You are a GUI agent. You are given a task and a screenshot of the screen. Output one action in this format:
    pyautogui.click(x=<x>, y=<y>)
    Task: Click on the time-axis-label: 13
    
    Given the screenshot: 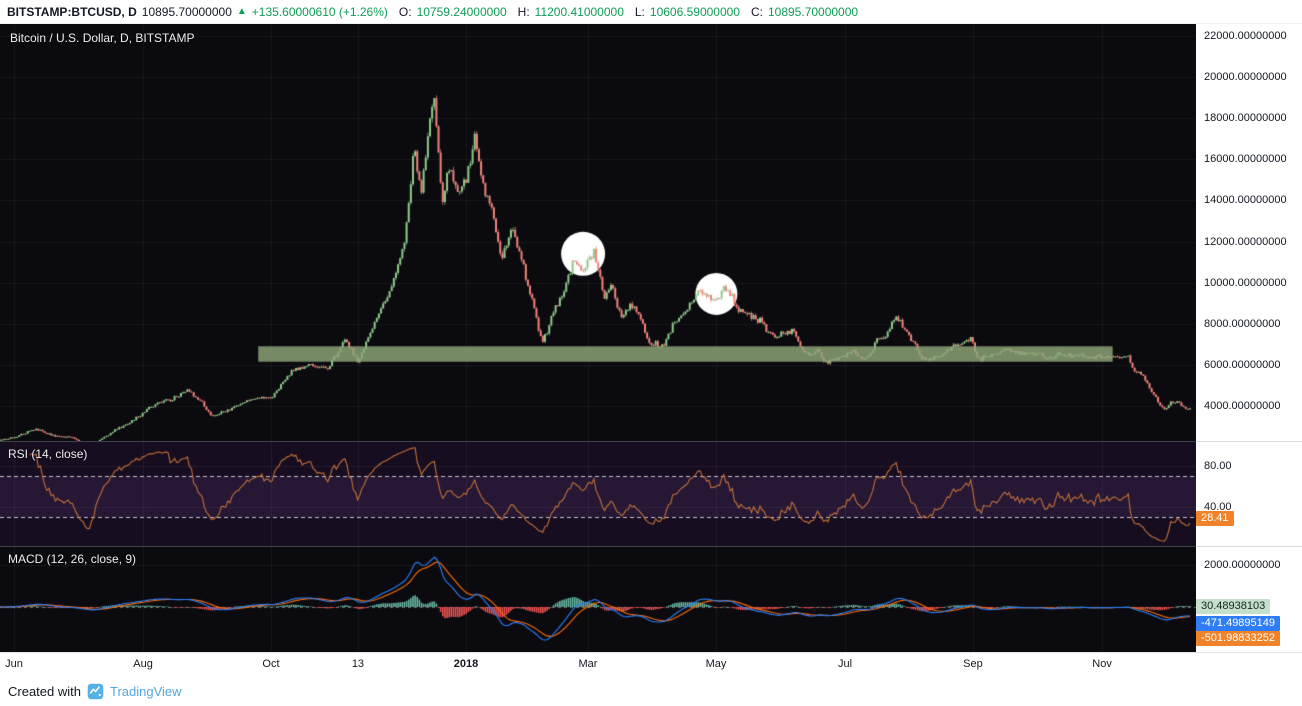 What is the action you would take?
    pyautogui.click(x=358, y=664)
    